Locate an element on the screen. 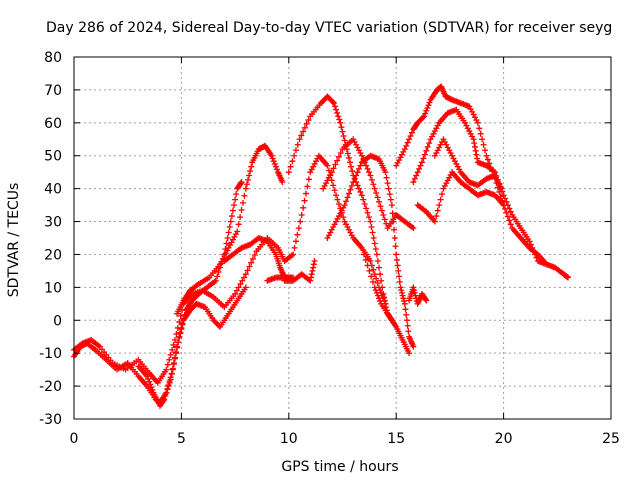  y-tick-label: 80 is located at coordinates (53, 58).